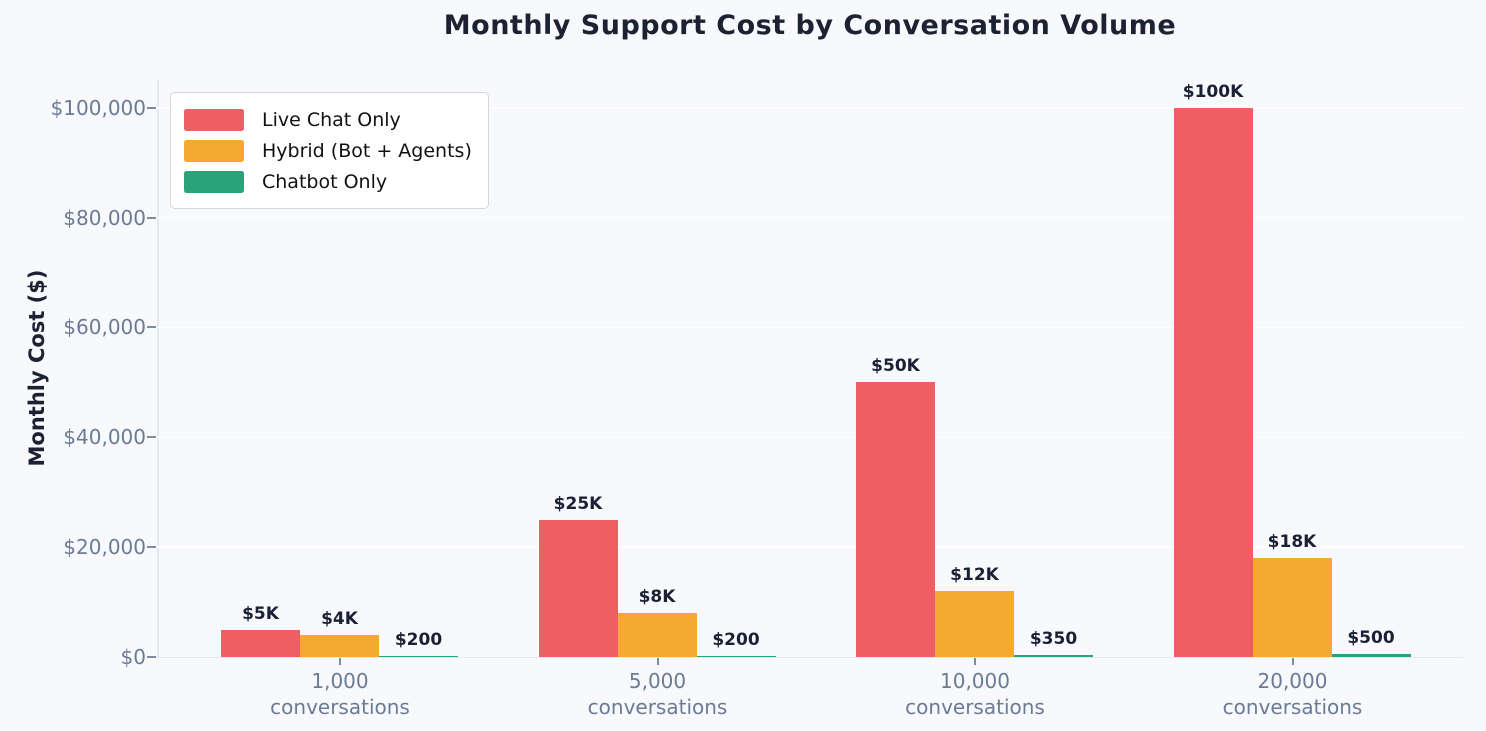  What do you see at coordinates (104, 547) in the screenshot?
I see `y-tick-label: $20,000` at bounding box center [104, 547].